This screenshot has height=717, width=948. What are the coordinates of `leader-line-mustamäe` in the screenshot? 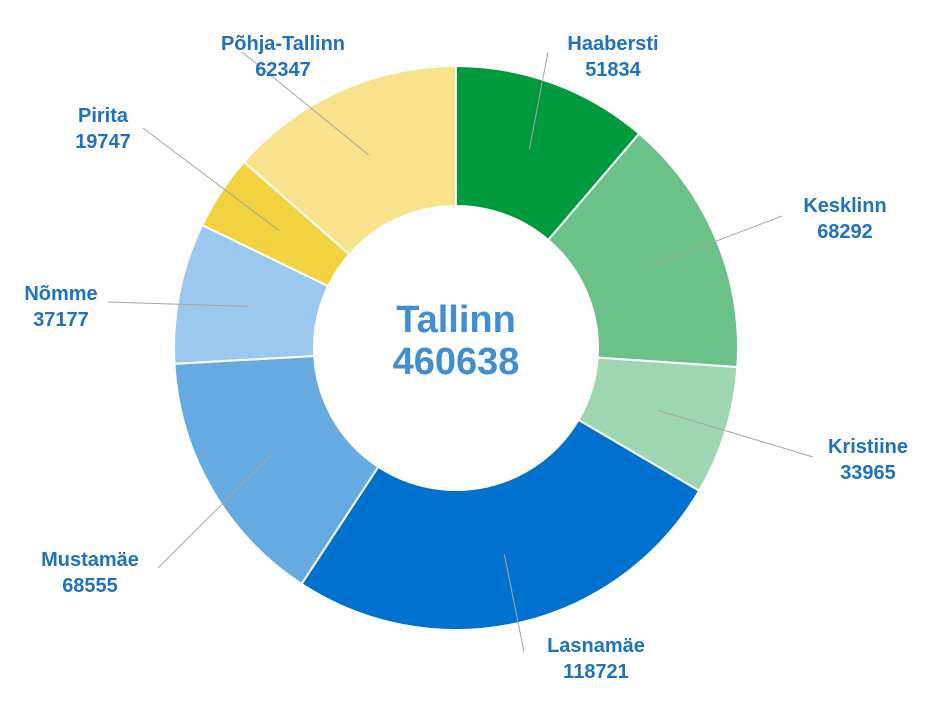 It's located at (215, 511).